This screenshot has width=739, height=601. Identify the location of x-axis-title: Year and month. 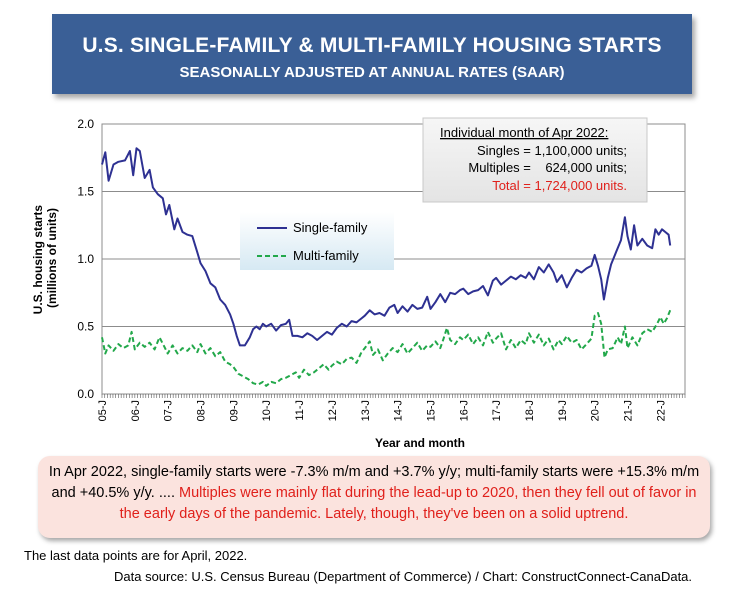
(420, 443).